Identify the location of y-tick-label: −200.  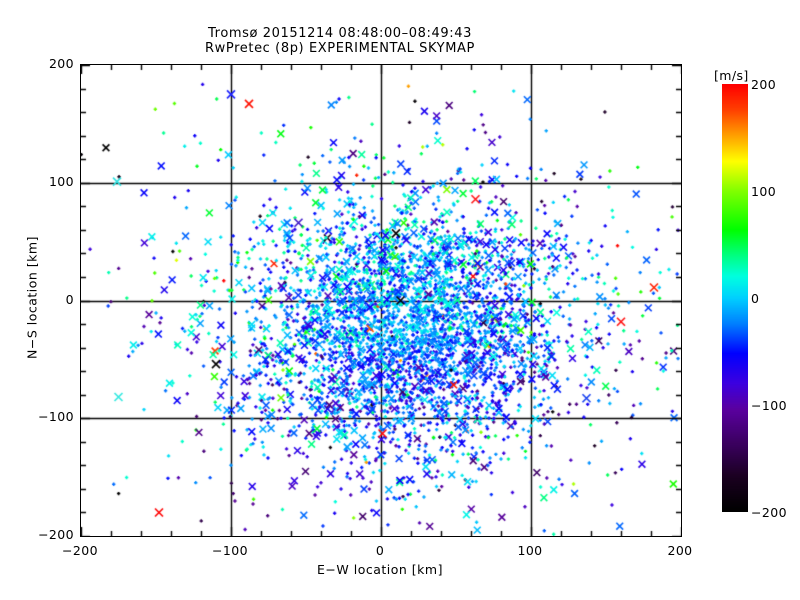
(56, 534).